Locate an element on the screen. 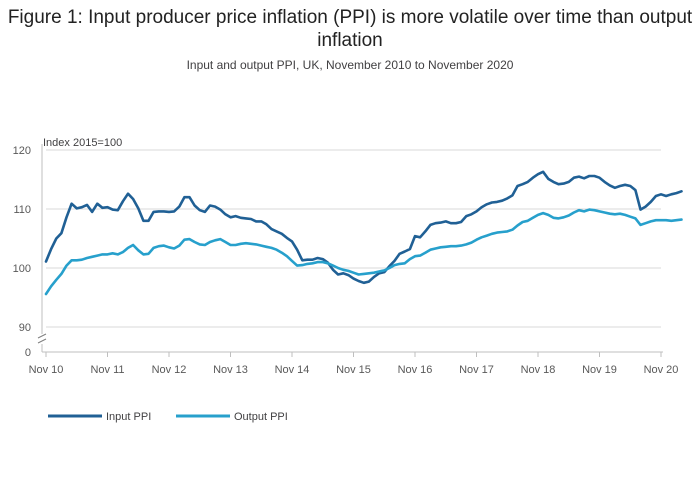 This screenshot has width=700, height=502. legend-label: Input PPI is located at coordinates (128, 417).